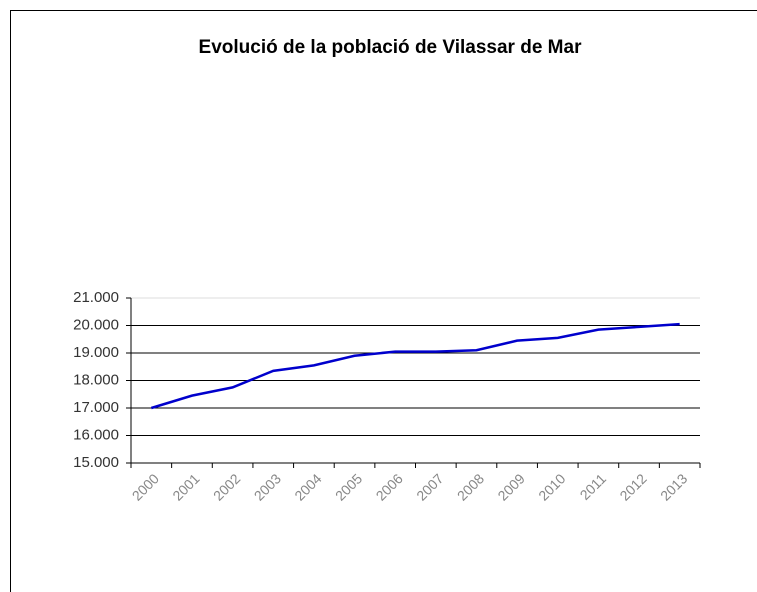 This screenshot has height=592, width=757. What do you see at coordinates (96, 407) in the screenshot?
I see `y-tick-label: 17.000` at bounding box center [96, 407].